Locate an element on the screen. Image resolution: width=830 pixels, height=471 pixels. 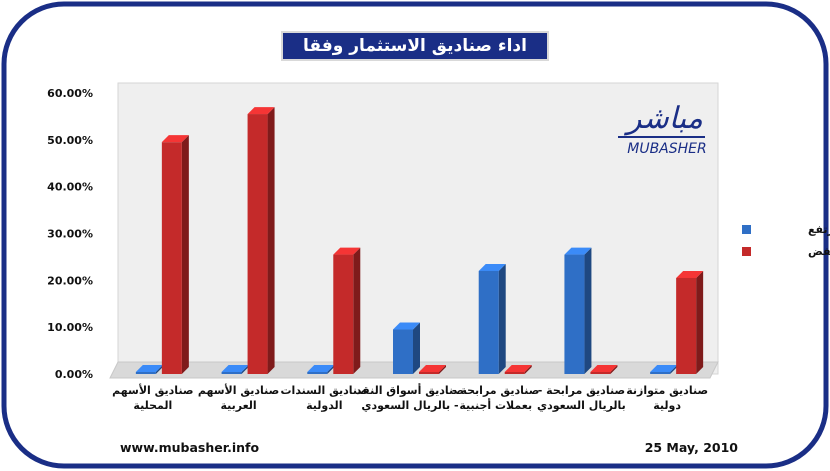
y-tick-label: 0.00% is located at coordinates (74, 374).